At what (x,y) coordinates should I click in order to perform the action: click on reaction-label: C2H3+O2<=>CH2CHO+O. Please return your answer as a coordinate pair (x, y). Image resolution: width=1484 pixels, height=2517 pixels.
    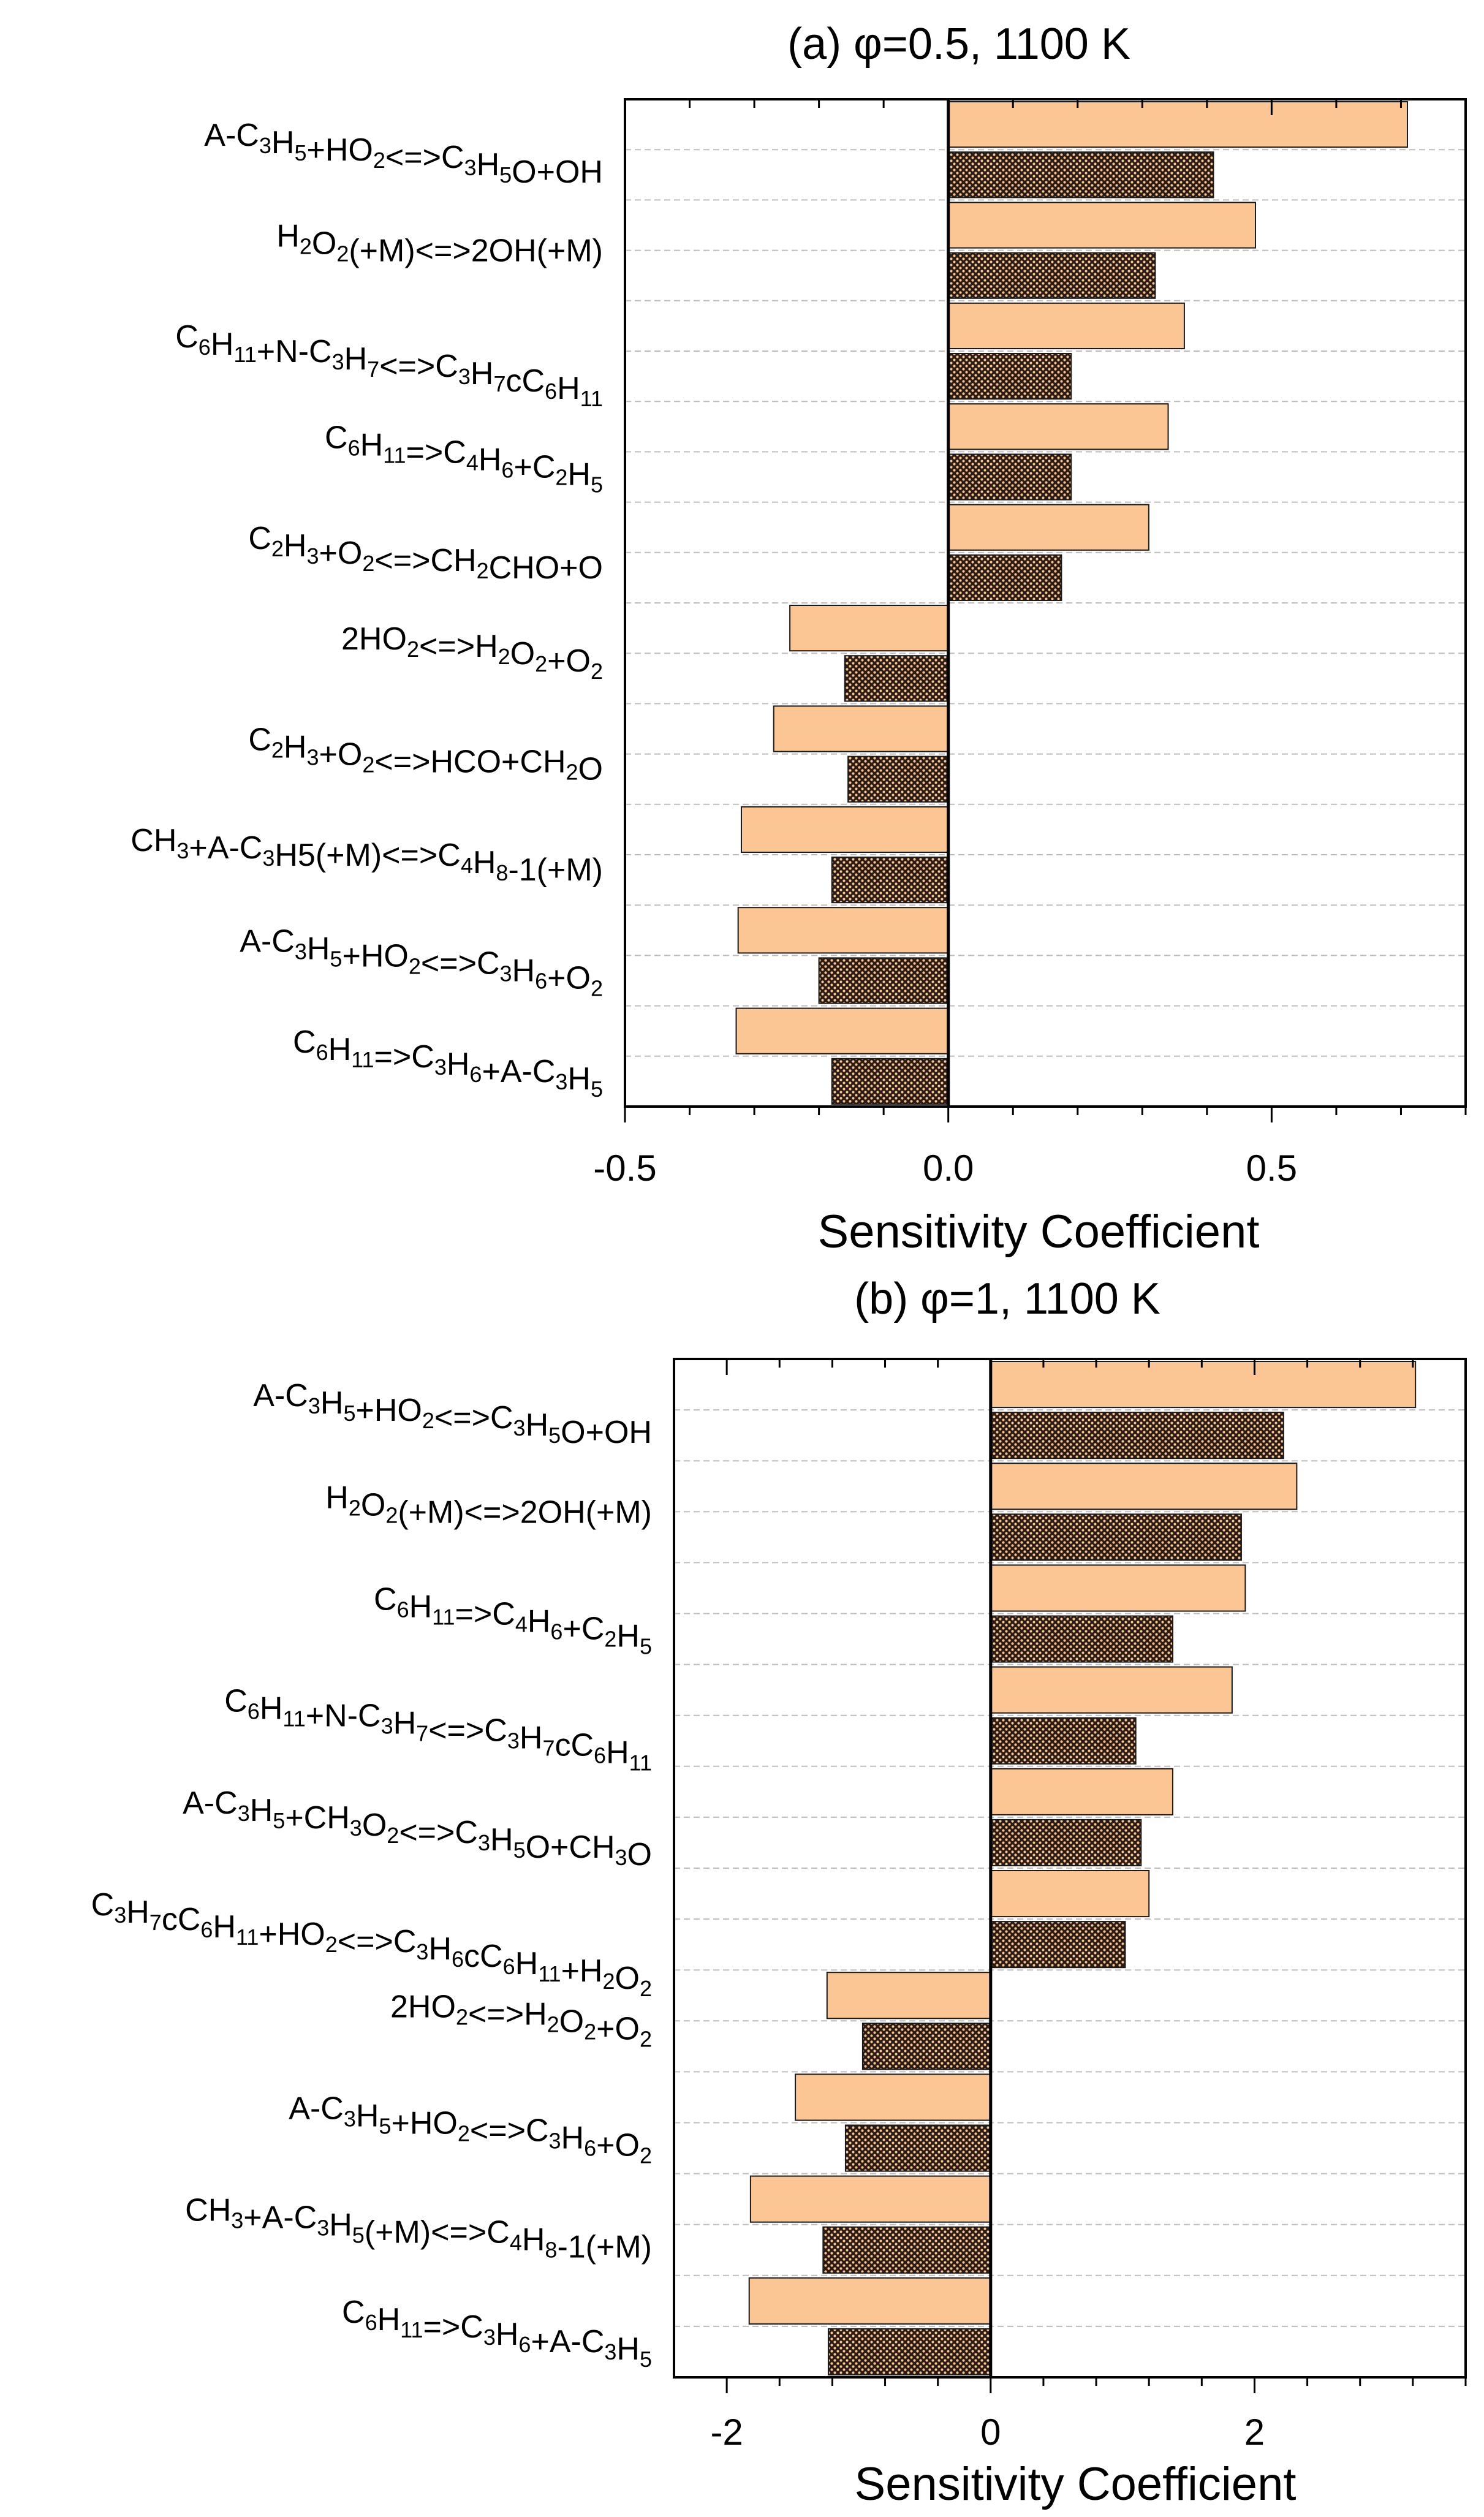
    Looking at the image, I should click on (425, 553).